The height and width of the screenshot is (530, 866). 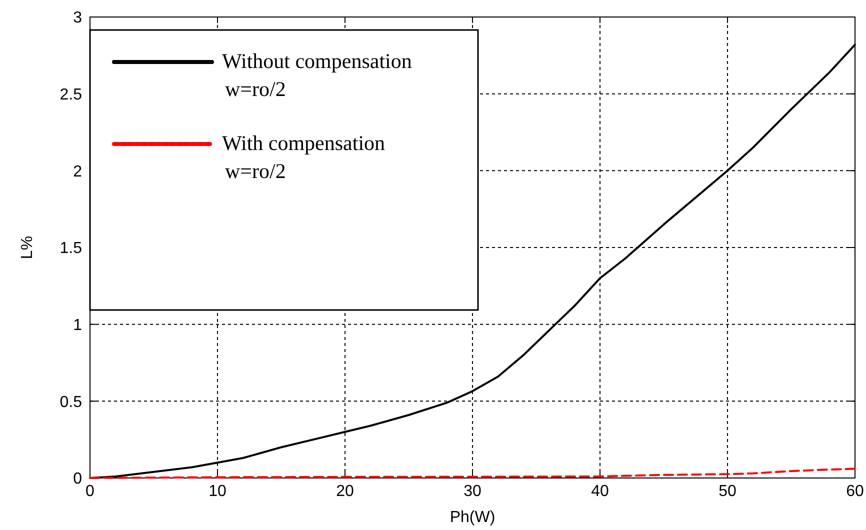 I want to click on line-series, so click(x=472, y=473).